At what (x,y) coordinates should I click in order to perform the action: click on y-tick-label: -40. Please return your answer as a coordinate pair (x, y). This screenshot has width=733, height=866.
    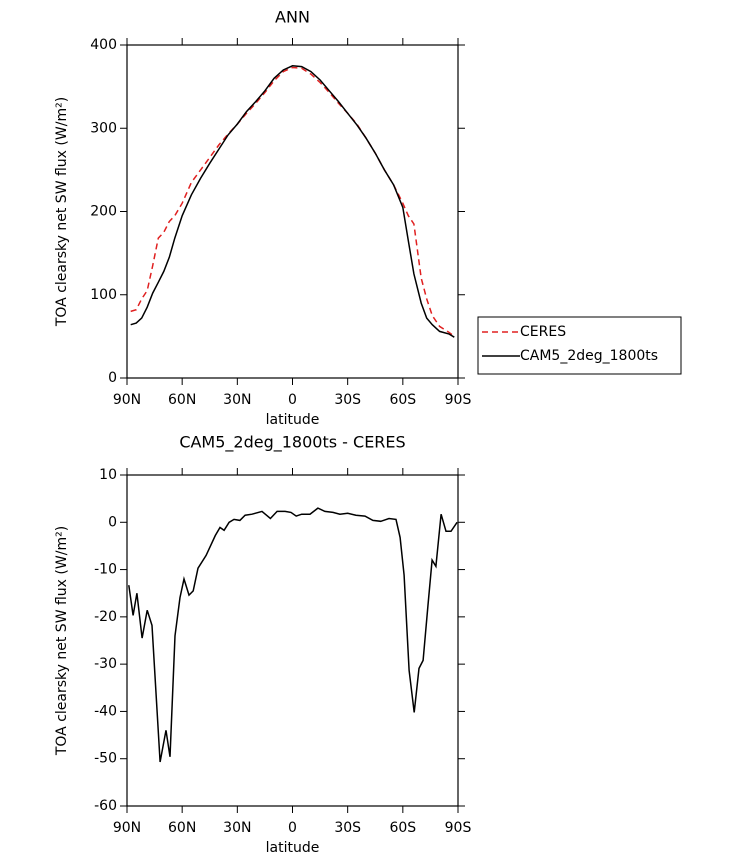
    Looking at the image, I should click on (105, 711).